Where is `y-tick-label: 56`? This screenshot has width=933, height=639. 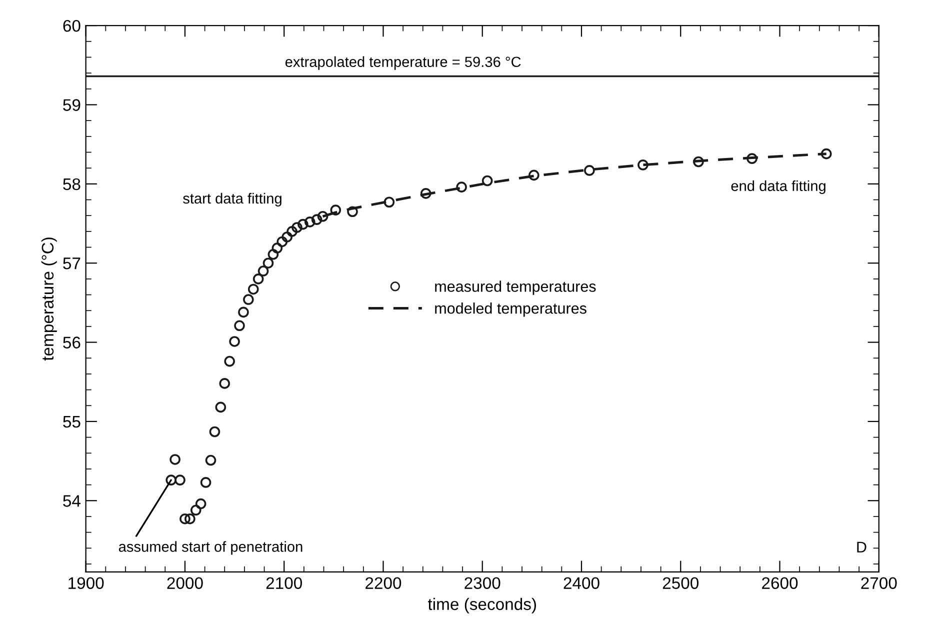 y-tick-label: 56 is located at coordinates (71, 342).